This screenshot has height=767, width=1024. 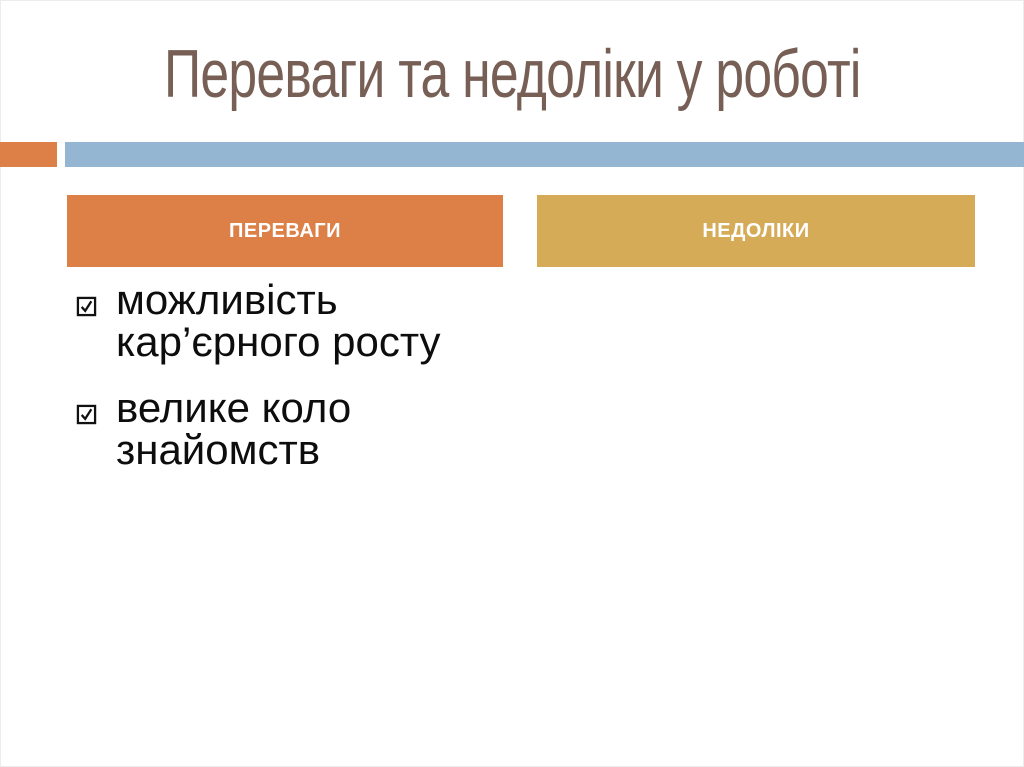 I want to click on disadvantages-header-box: НЕДОЛІКИ, so click(x=756, y=231).